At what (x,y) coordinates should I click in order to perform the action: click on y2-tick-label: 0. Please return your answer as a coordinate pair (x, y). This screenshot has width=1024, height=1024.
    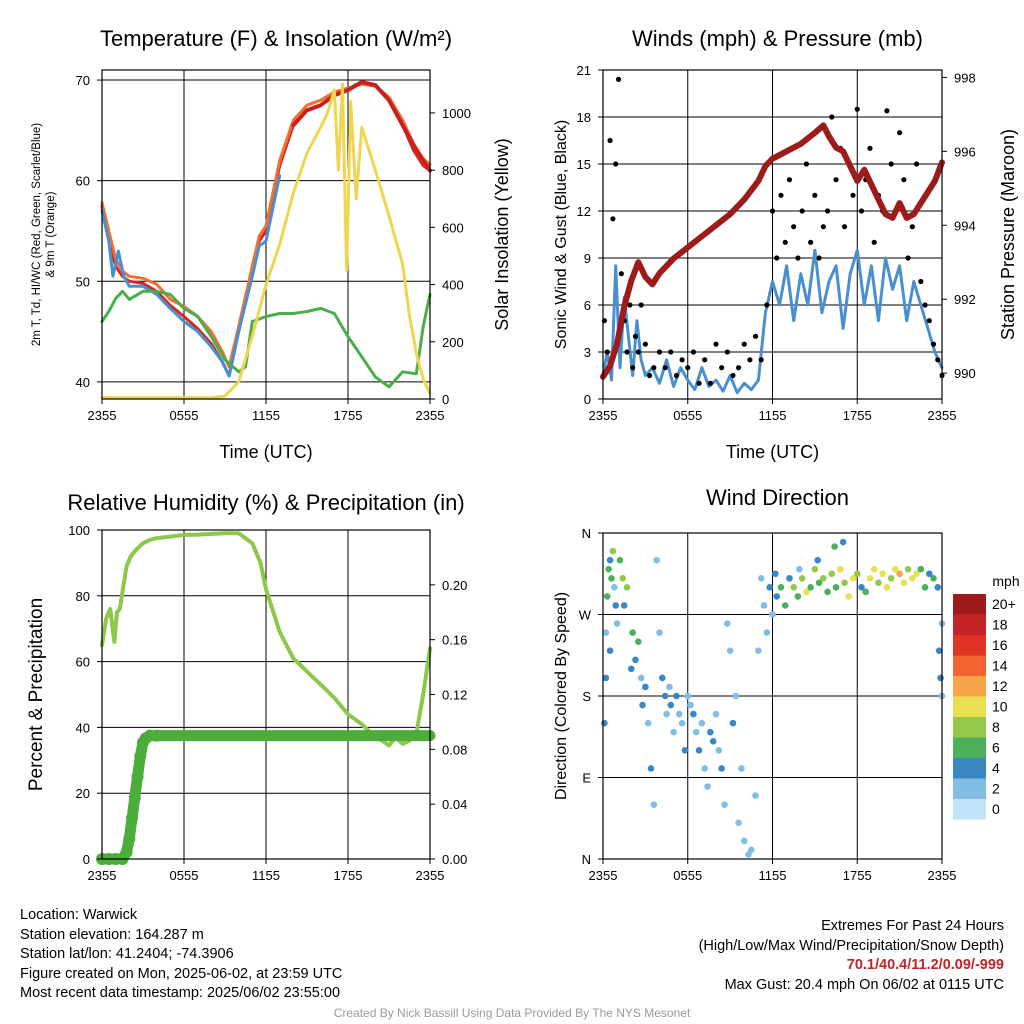
    Looking at the image, I should click on (445, 399).